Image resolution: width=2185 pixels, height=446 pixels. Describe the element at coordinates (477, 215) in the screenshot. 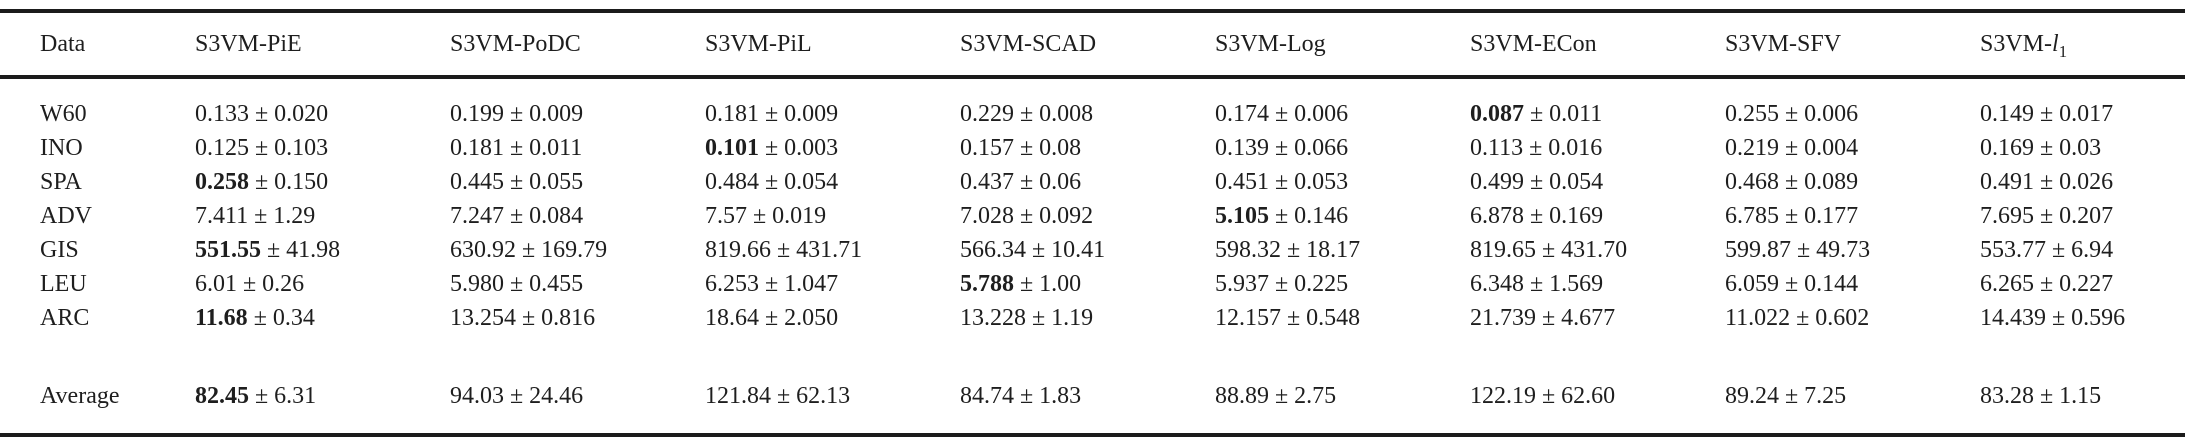

I see `cell-value: 7.247` at that location.